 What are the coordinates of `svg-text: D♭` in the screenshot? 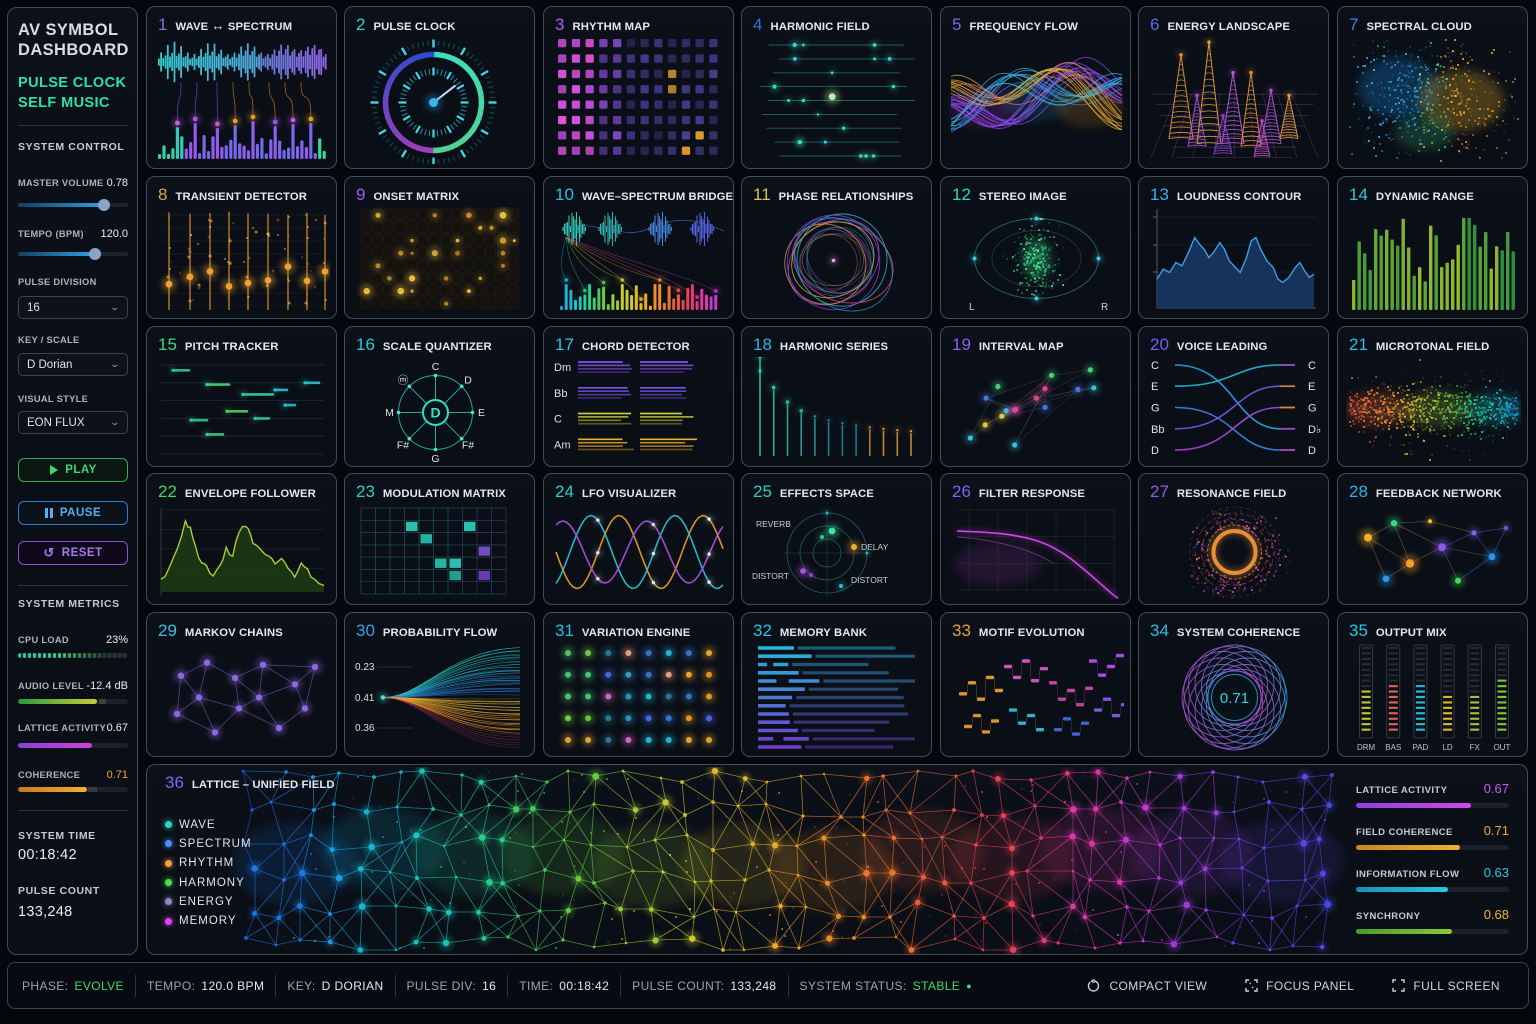 It's located at (1314, 430).